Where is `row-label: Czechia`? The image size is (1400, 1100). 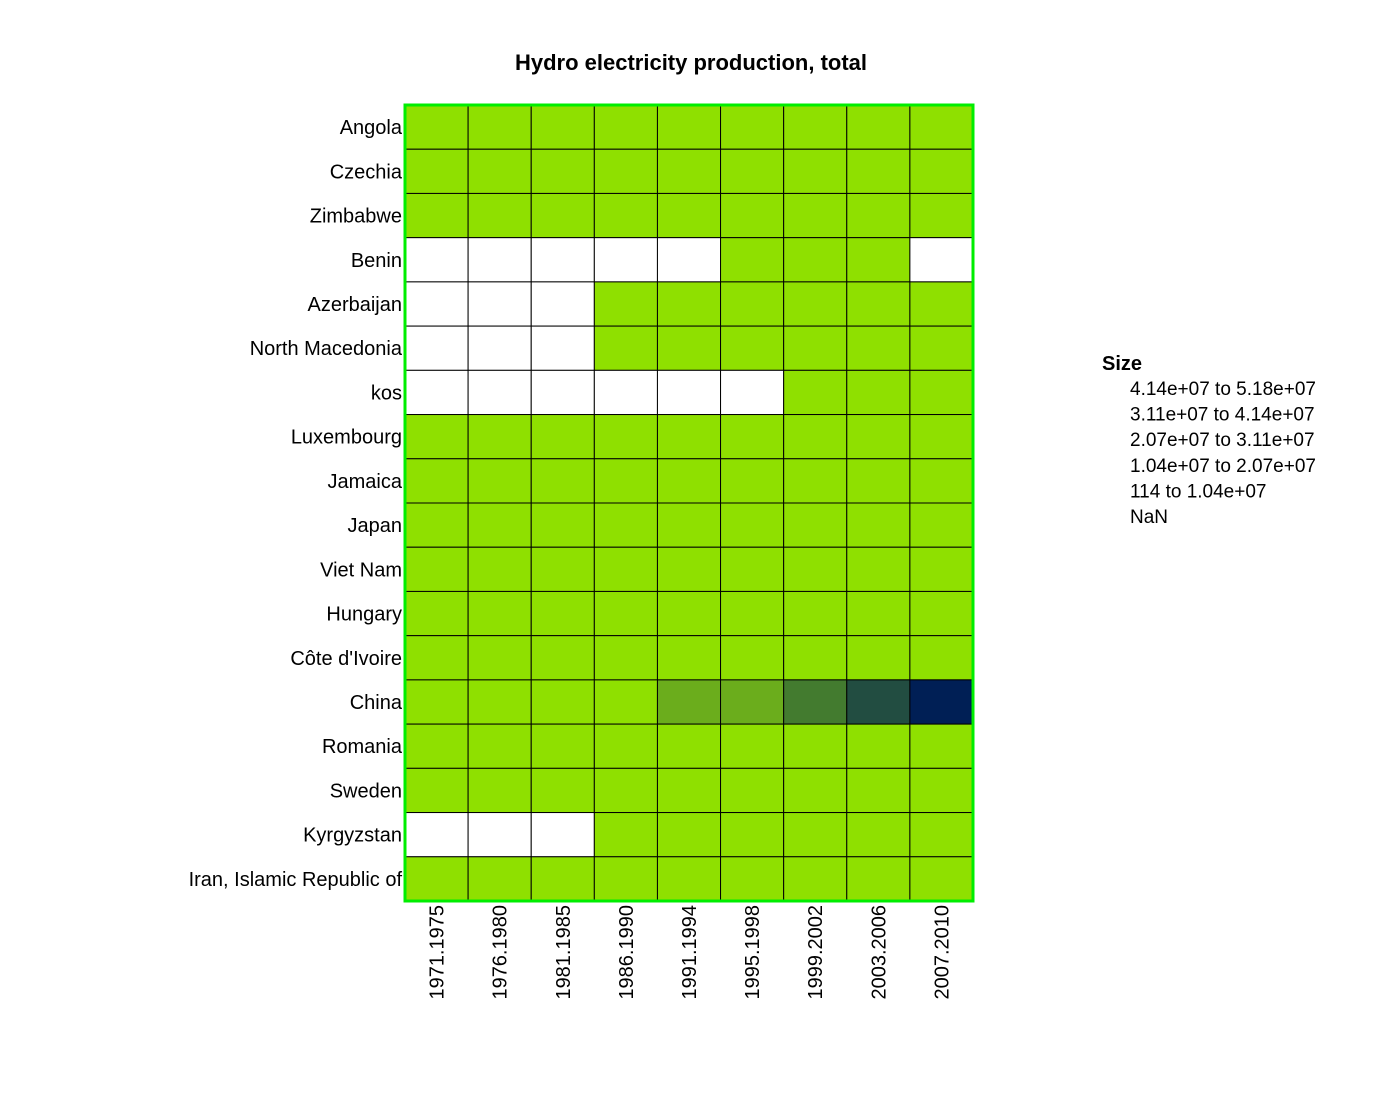
row-label: Czechia is located at coordinates (366, 172).